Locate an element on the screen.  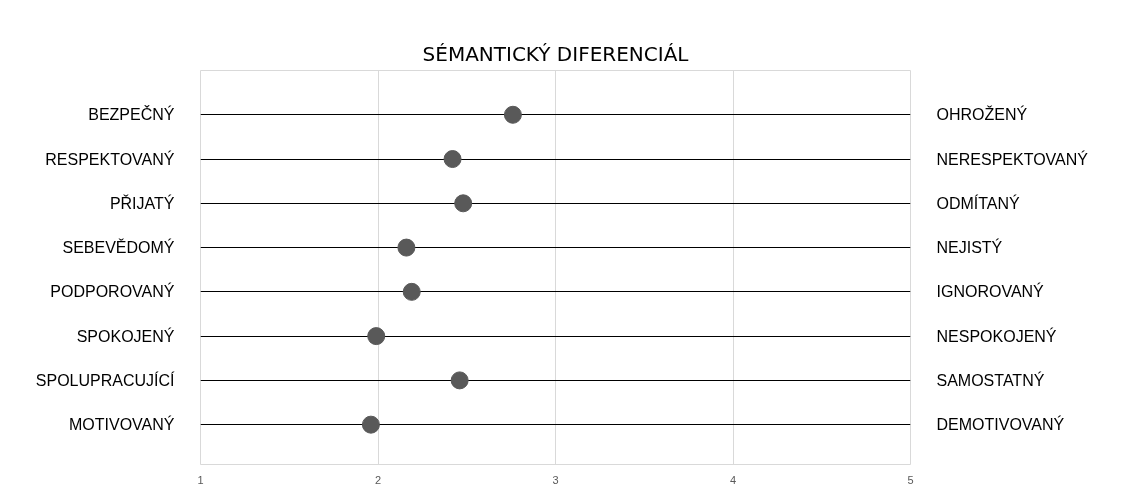
y2-tick-label: NERESPEKTOVANÝ is located at coordinates (1012, 158).